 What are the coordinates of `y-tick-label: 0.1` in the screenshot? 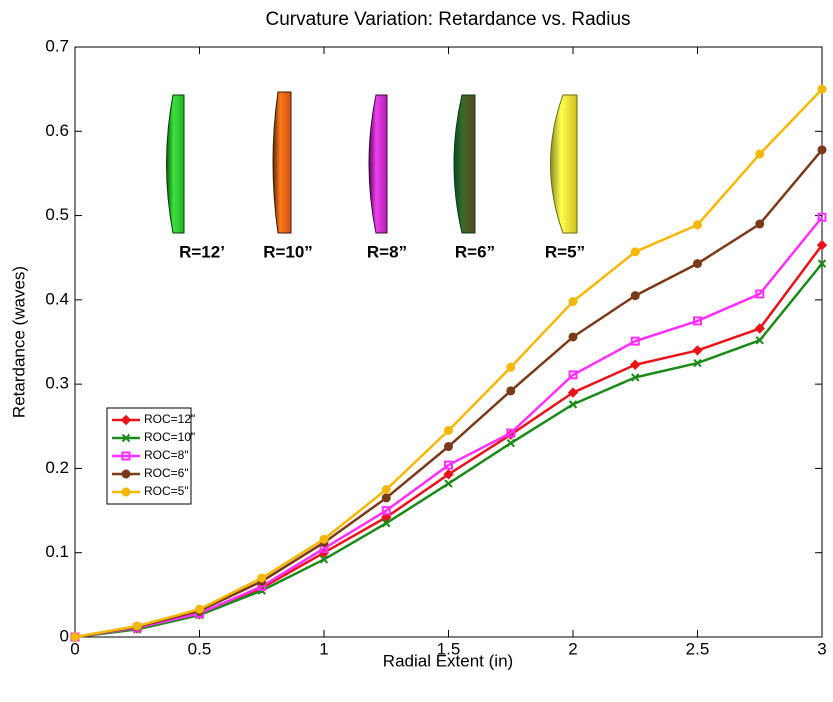 It's located at (57, 551).